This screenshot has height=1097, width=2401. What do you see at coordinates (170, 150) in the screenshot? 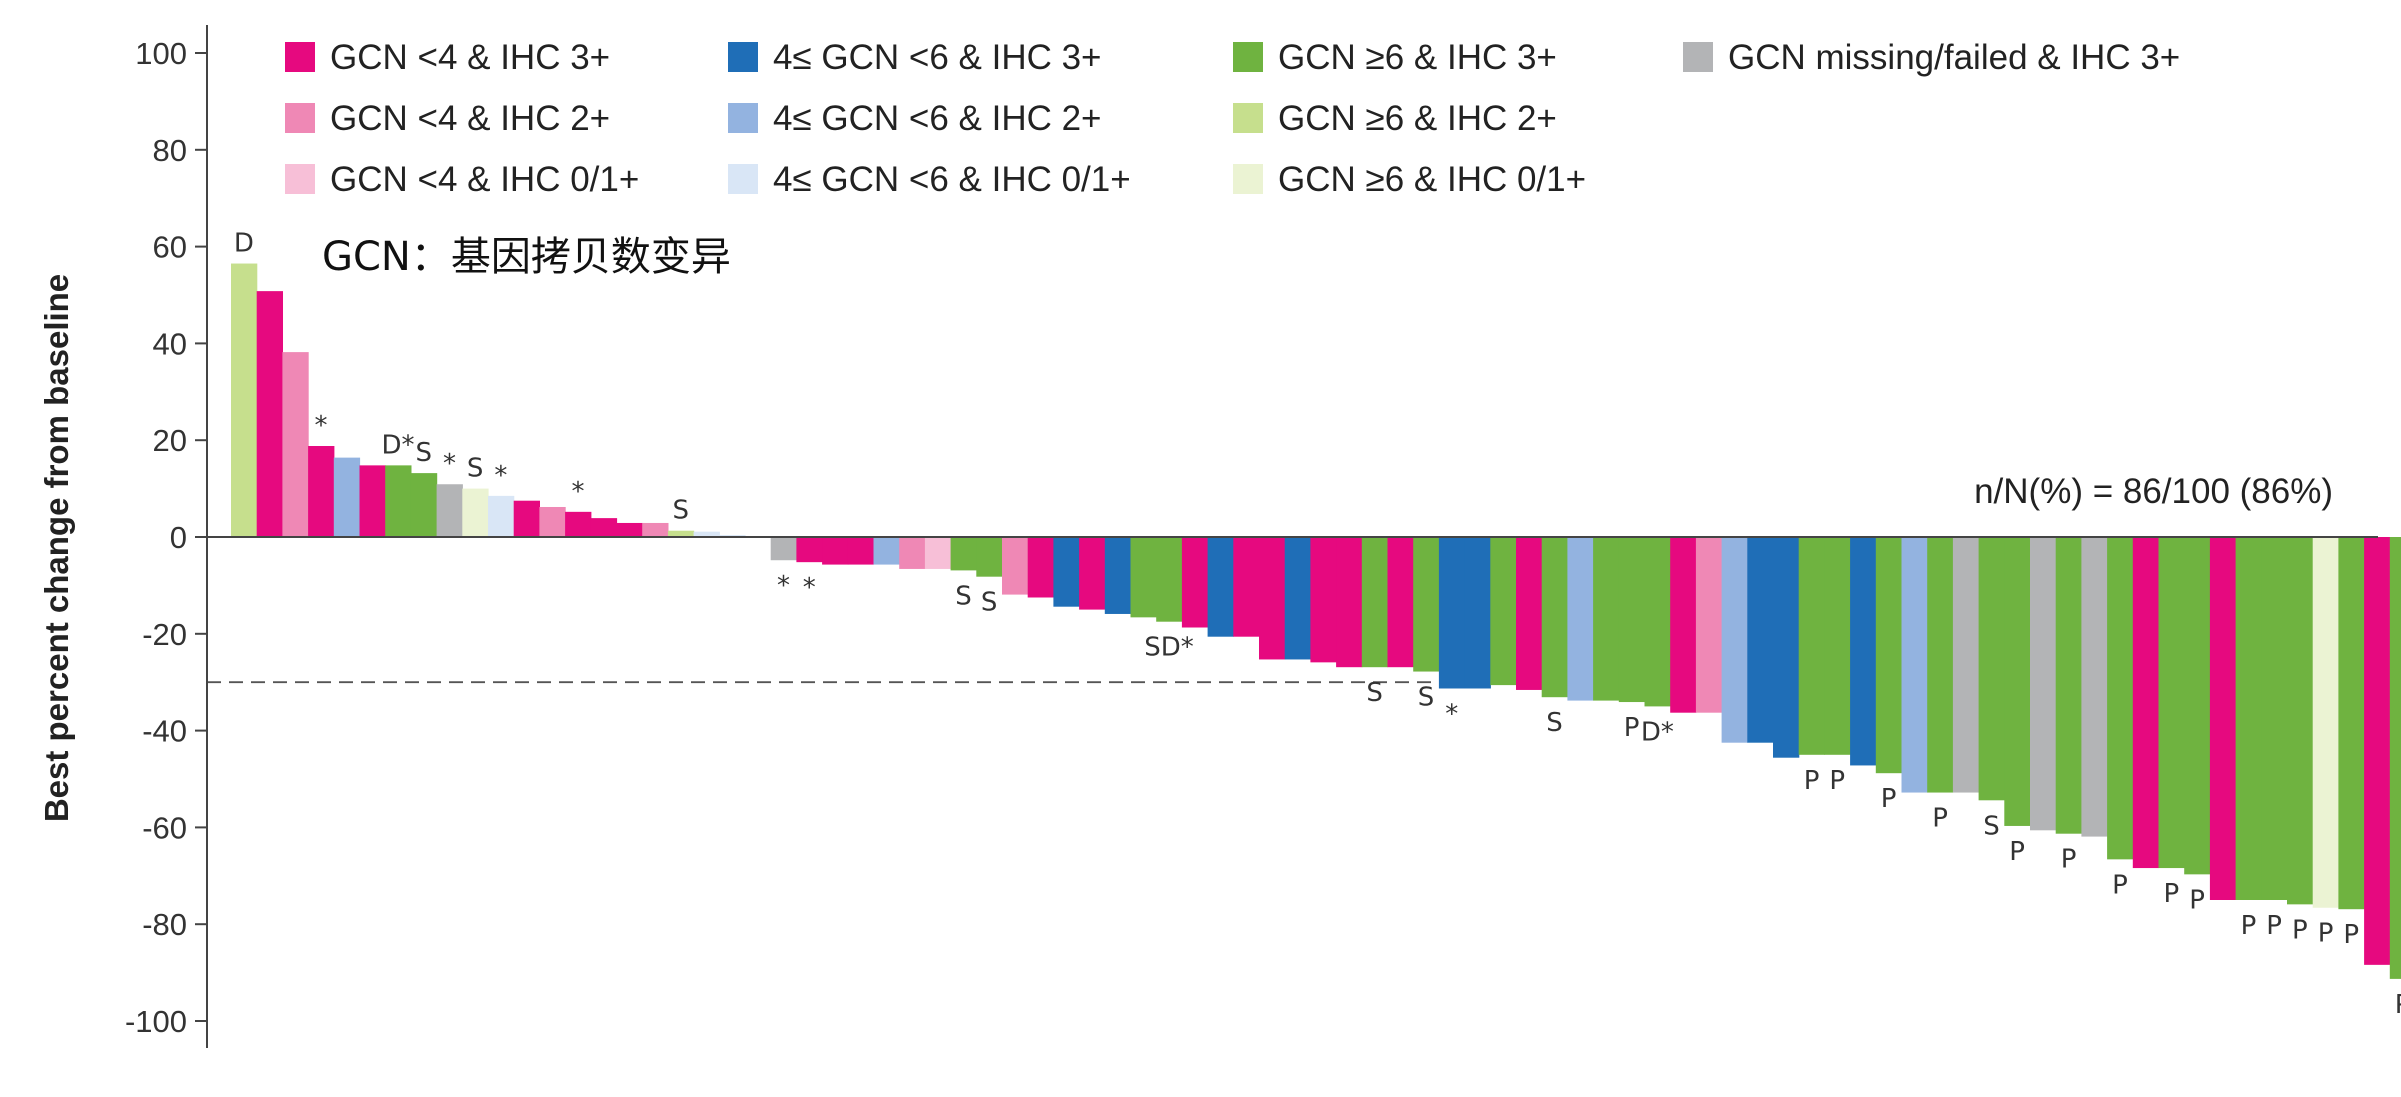
I see `y-tick-label: 80` at bounding box center [170, 150].